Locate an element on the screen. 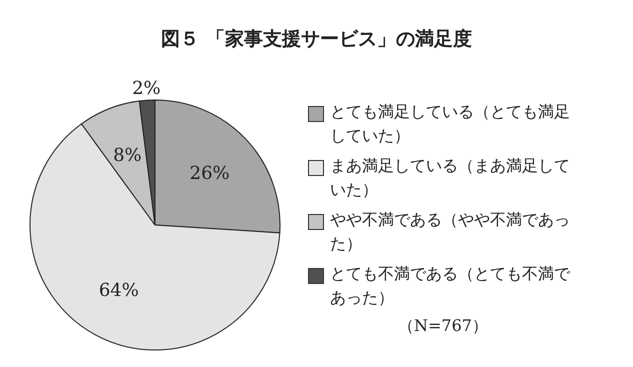  data-label: 26% is located at coordinates (210, 173).